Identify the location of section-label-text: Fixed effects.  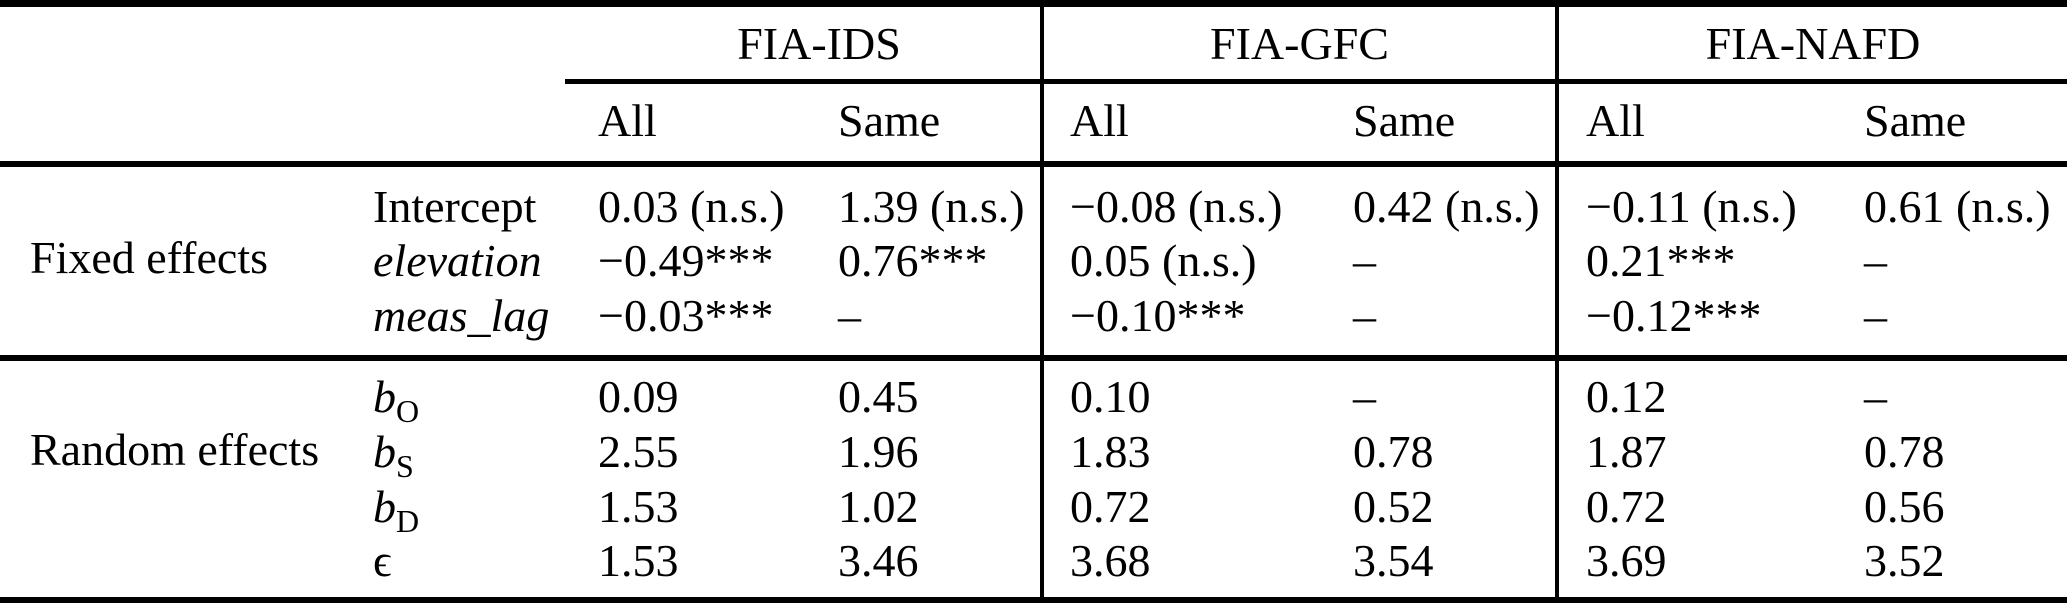
(149, 257).